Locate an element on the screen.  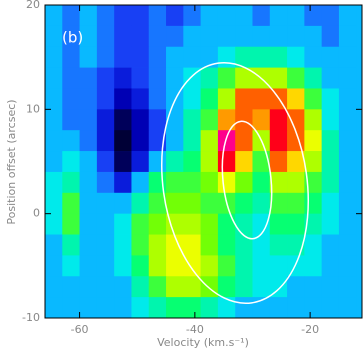
y-axis-label: Position offset (arcsec) is located at coordinates (11, 161).